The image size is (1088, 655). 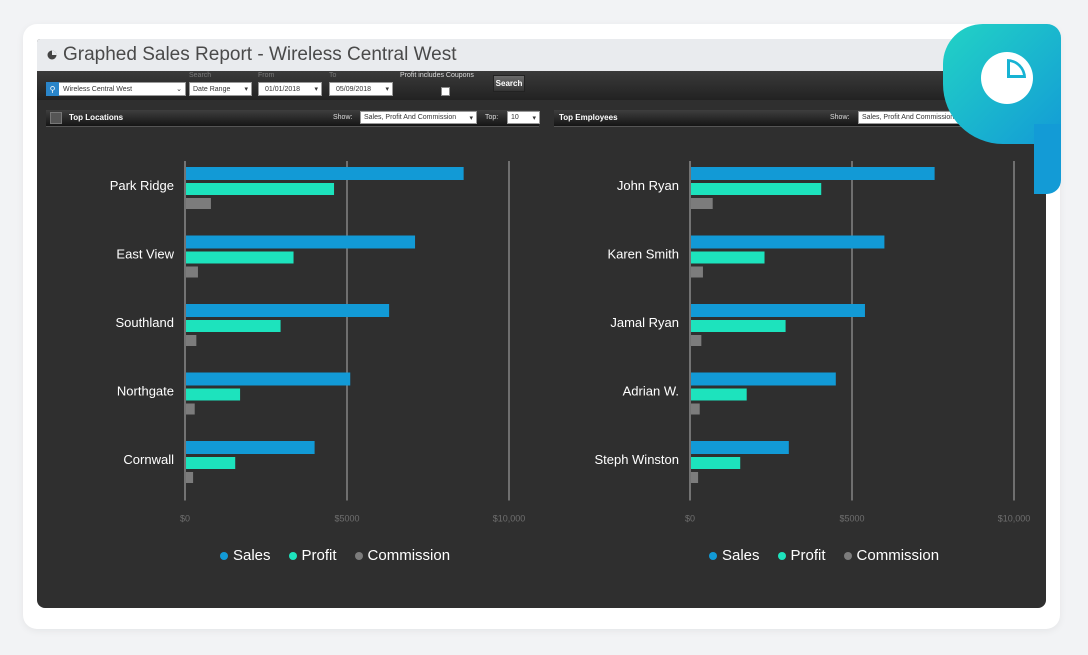 I want to click on from-date-value: 01/01/2018, so click(x=283, y=89).